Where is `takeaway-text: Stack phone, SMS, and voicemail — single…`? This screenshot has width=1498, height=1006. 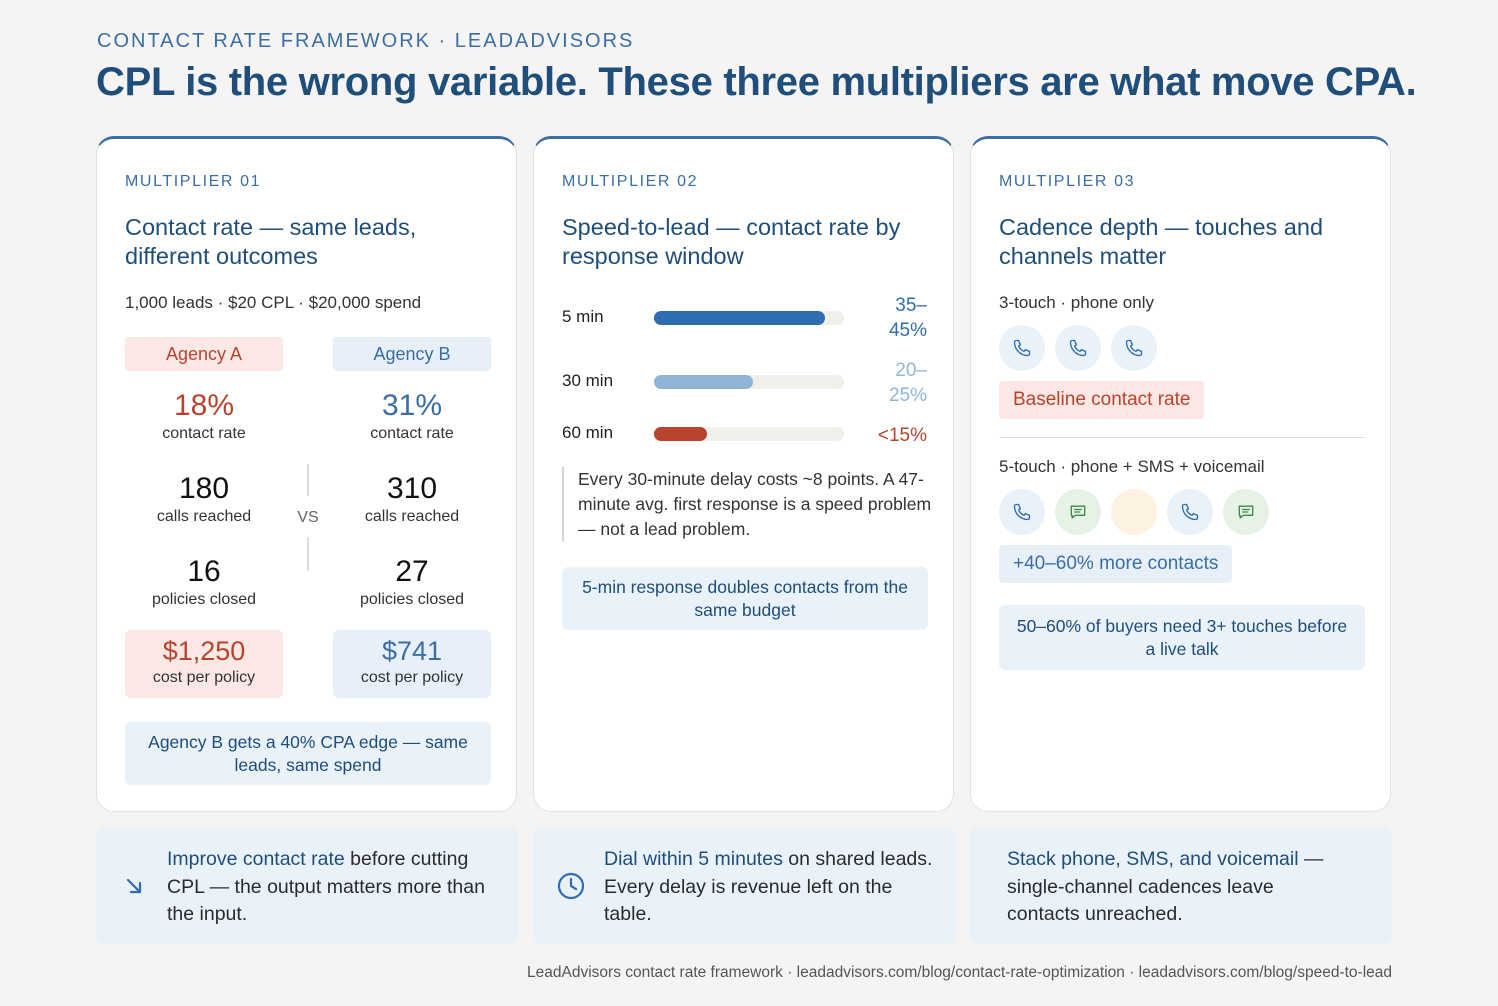 takeaway-text: Stack phone, SMS, and voicemail — single… is located at coordinates (1177, 887).